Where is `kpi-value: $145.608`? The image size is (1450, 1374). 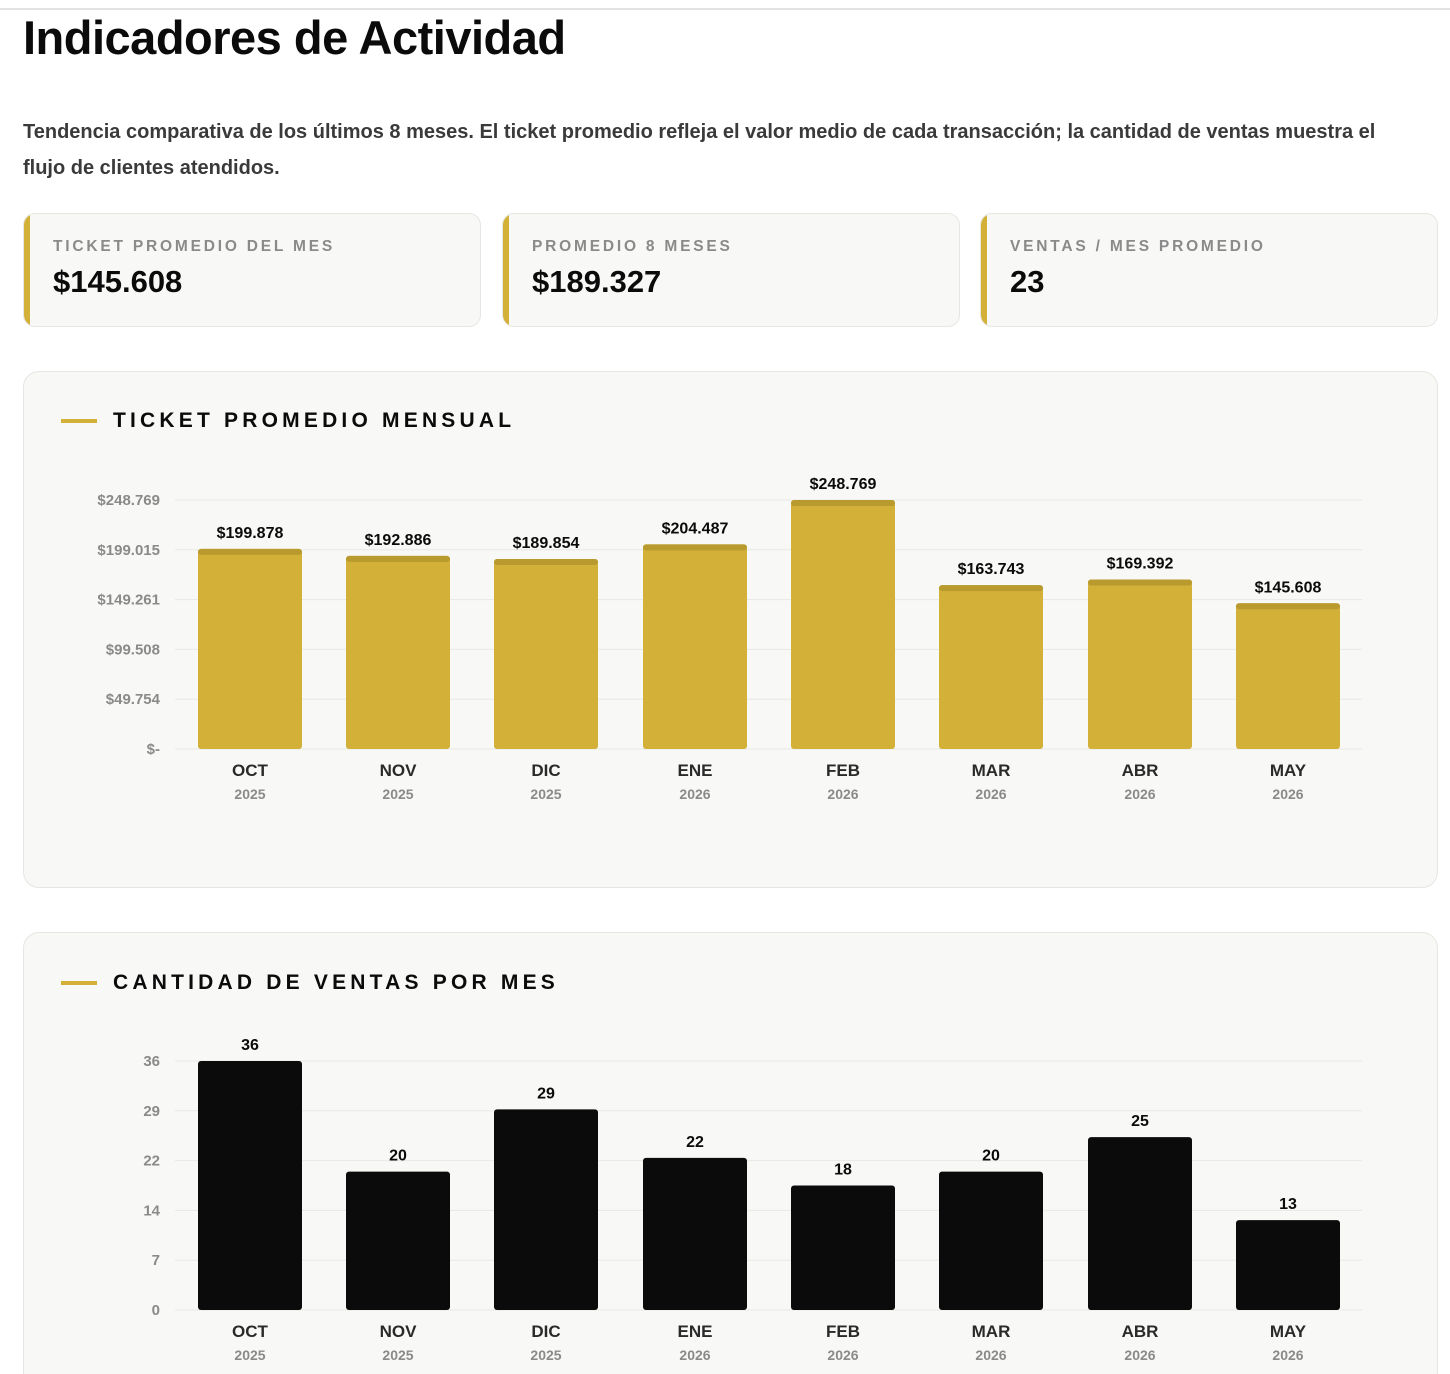
kpi-value: $145.608 is located at coordinates (118, 281).